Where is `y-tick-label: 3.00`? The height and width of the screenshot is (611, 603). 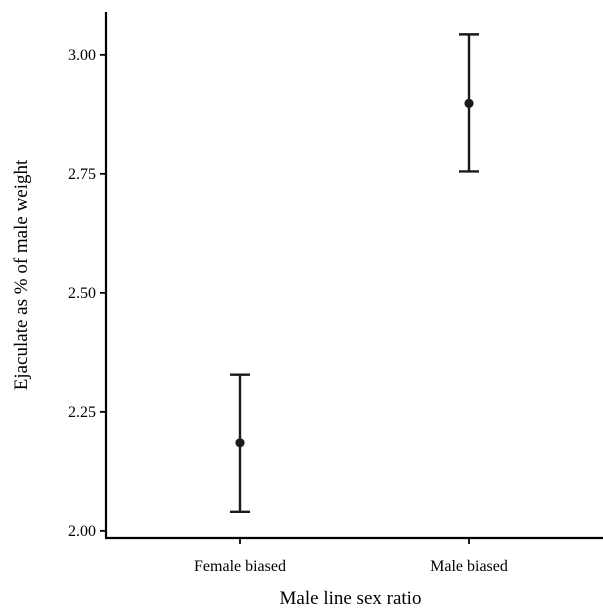
y-tick-label: 3.00 is located at coordinates (82, 55).